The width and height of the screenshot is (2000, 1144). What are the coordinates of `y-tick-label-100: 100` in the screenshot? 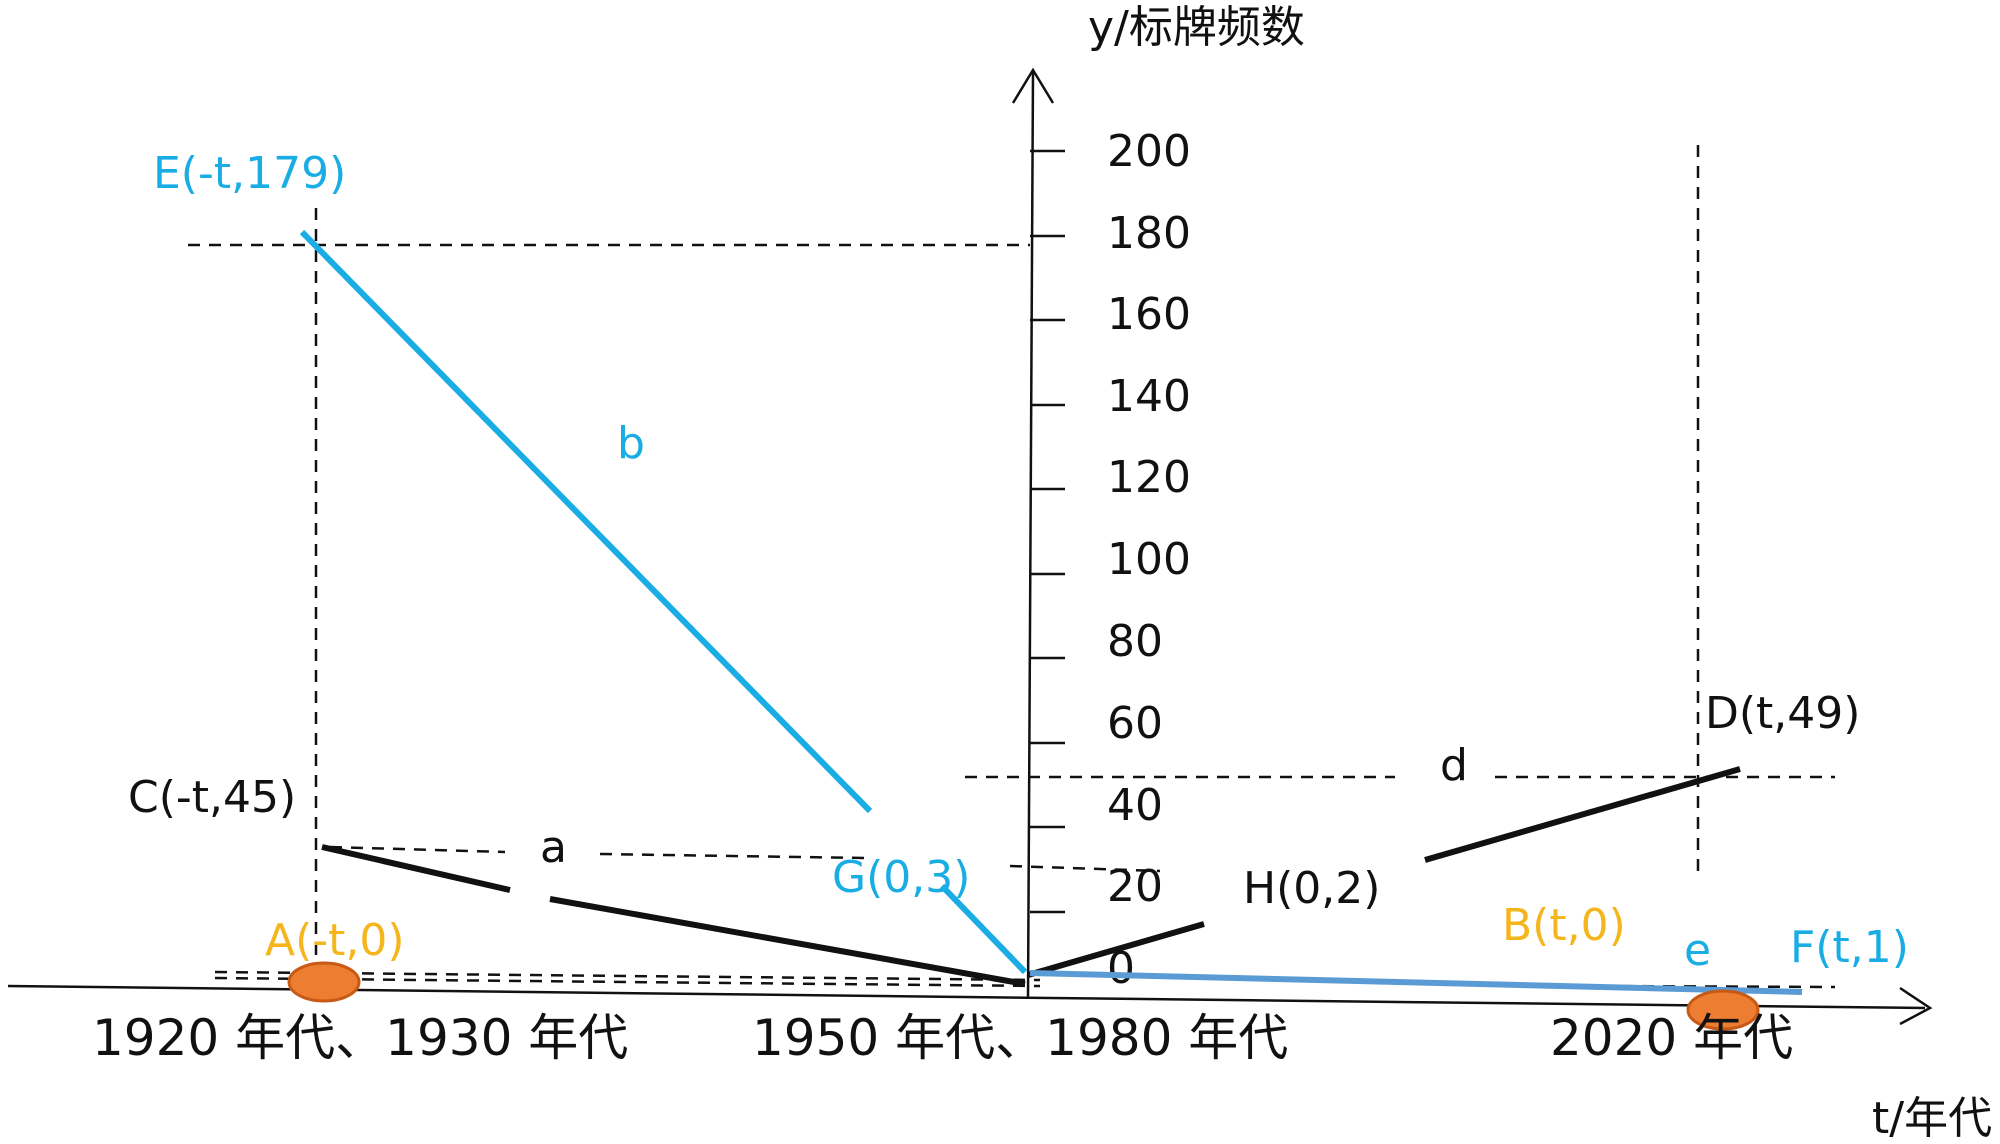 It's located at (1149, 559).